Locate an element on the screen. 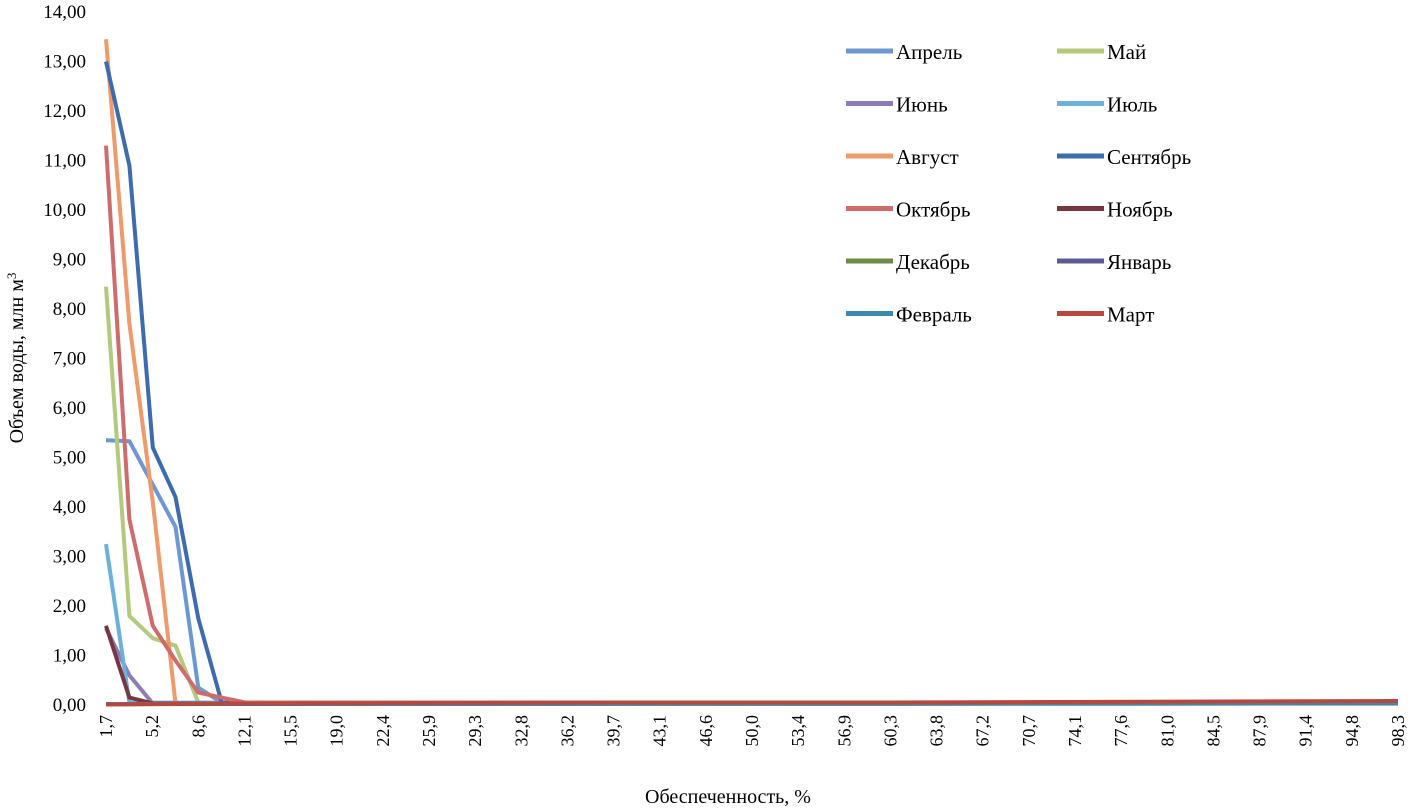 The width and height of the screenshot is (1415, 808). y-tick-label: 14,00 is located at coordinates (64, 12).